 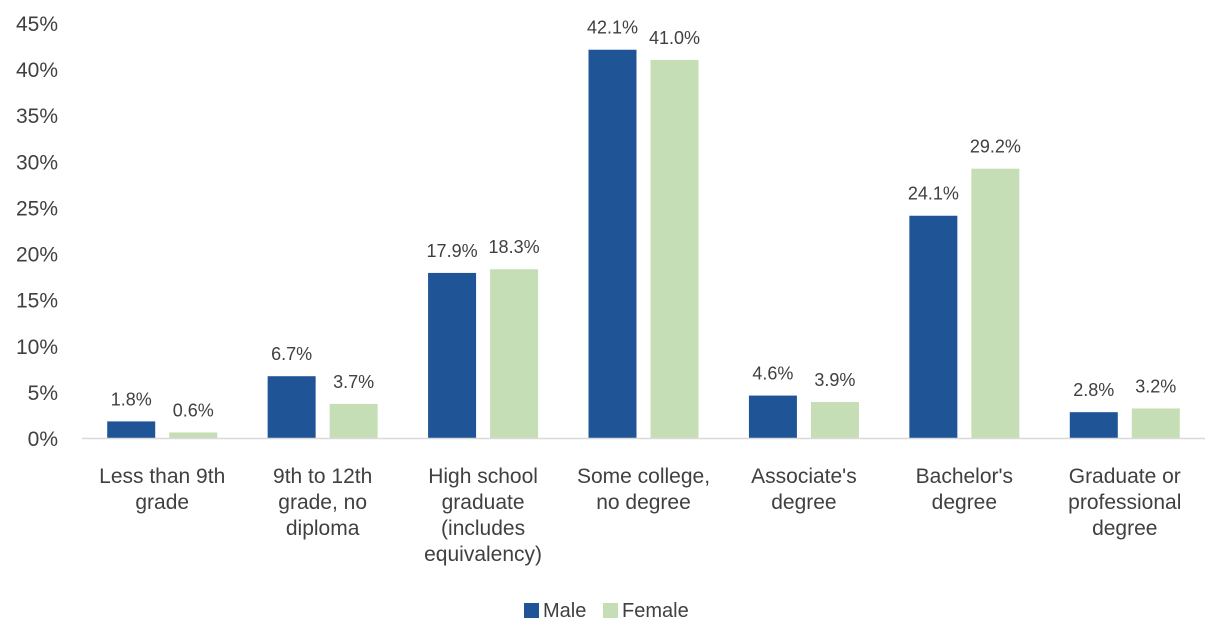 I want to click on y-tick-label: 45%, so click(x=37, y=24).